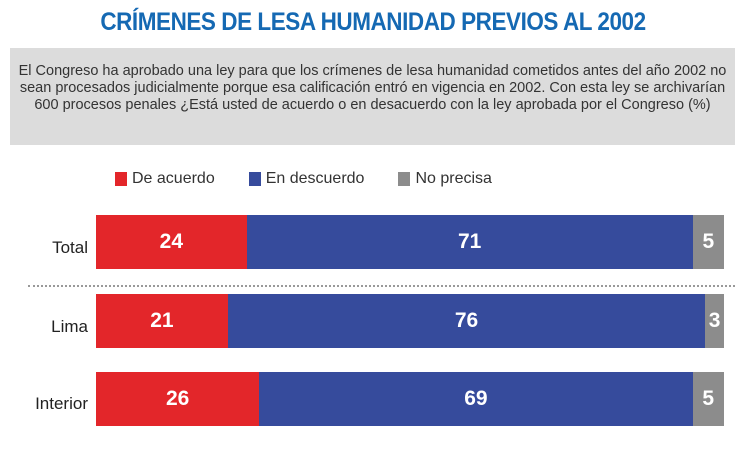 The image size is (746, 451). I want to click on bar-segment-de-acuerdo: 24, so click(171, 242).